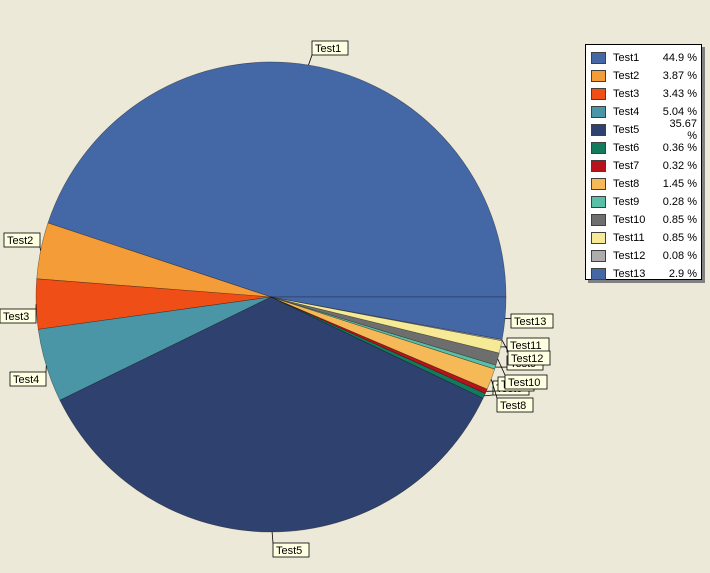 This screenshot has width=710, height=573. I want to click on legend-value: 0.28 %, so click(679, 202).